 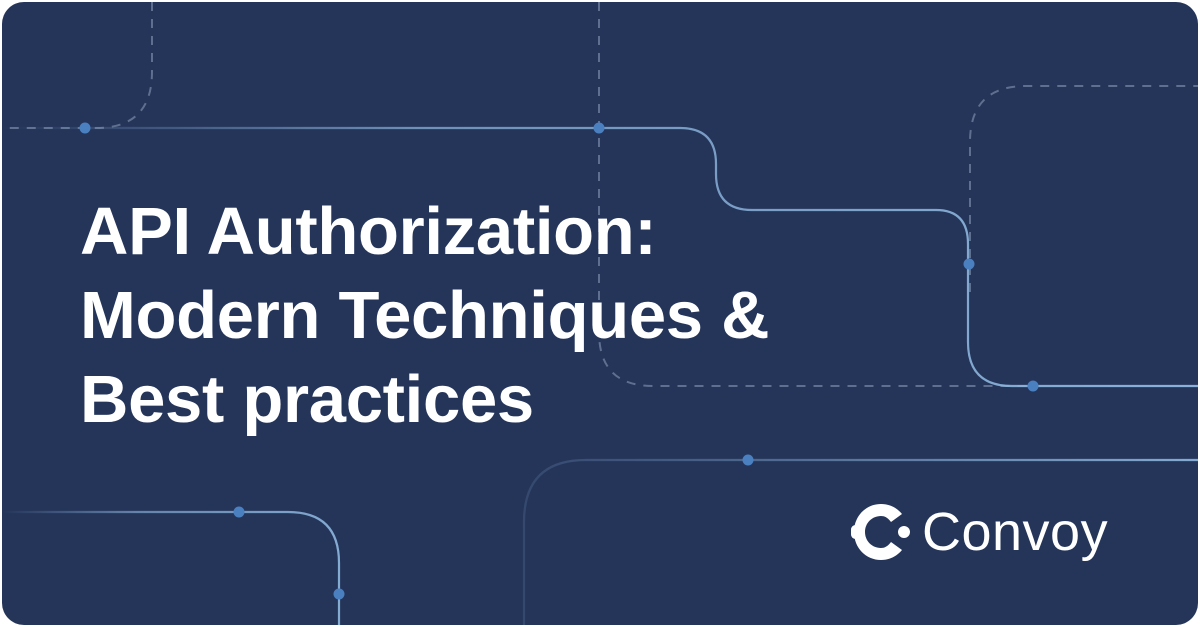 What do you see at coordinates (1083, 188) in the screenshot?
I see `dashed-line-right` at bounding box center [1083, 188].